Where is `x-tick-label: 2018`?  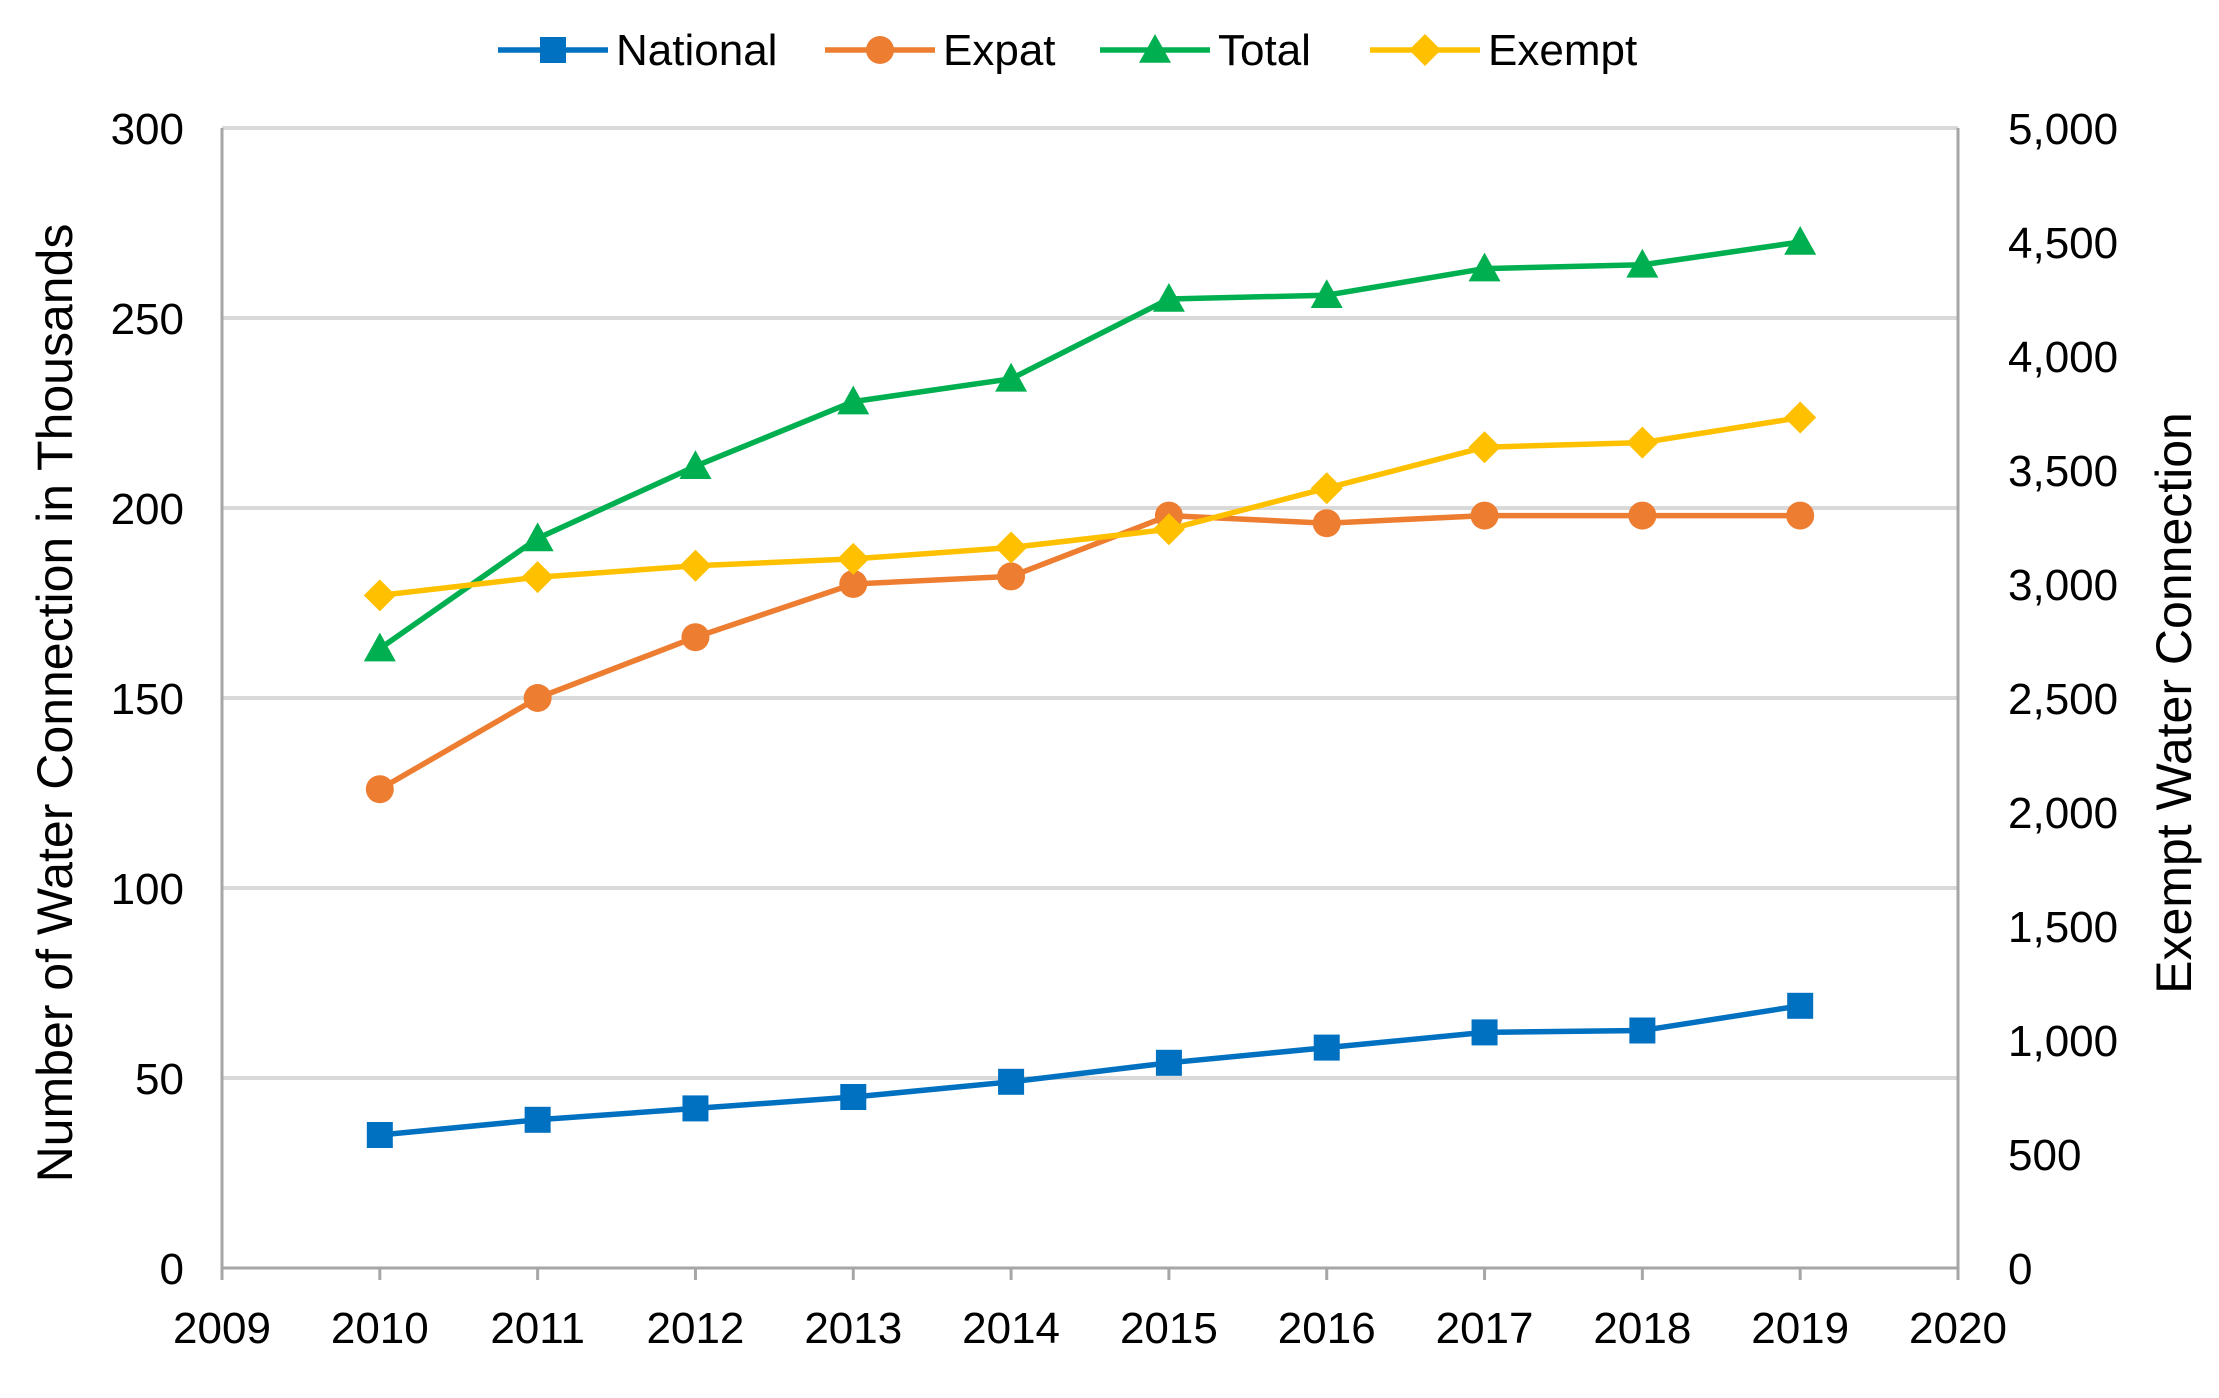 x-tick-label: 2018 is located at coordinates (1642, 1328).